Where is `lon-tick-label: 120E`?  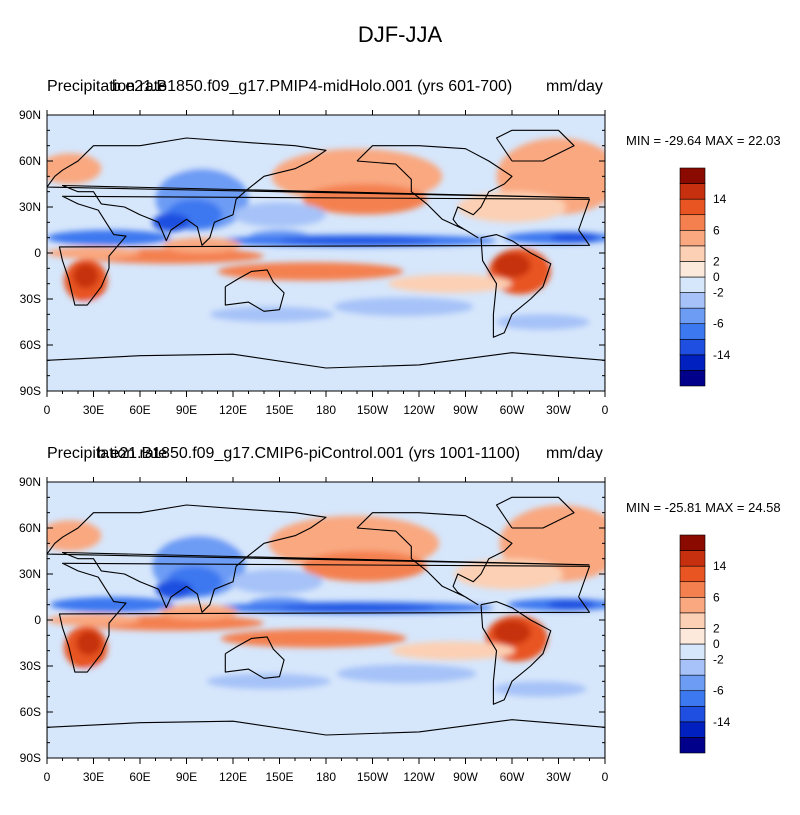 lon-tick-label: 120E is located at coordinates (233, 410).